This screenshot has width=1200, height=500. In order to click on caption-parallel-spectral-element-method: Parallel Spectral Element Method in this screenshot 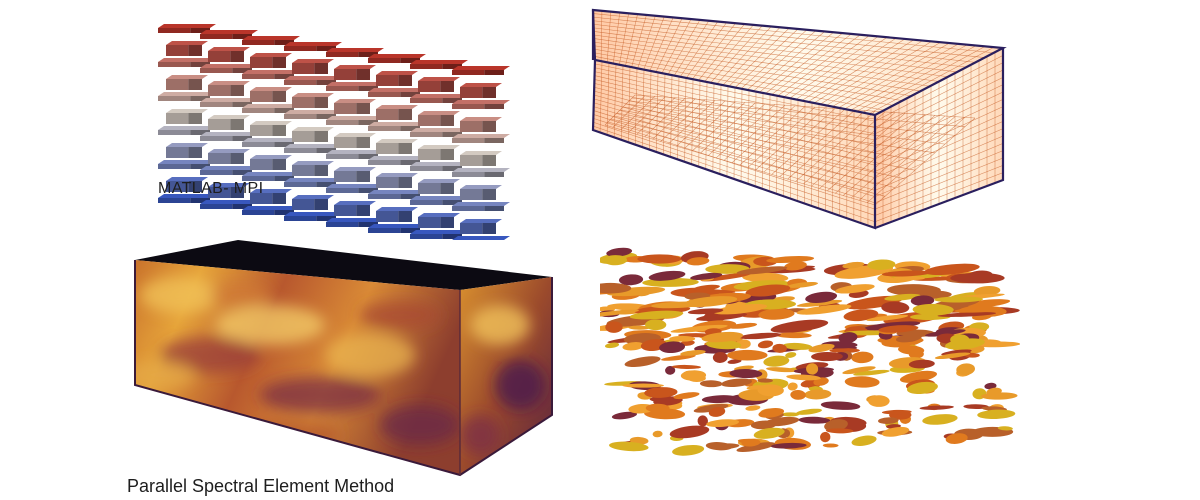, I will do `click(261, 486)`.